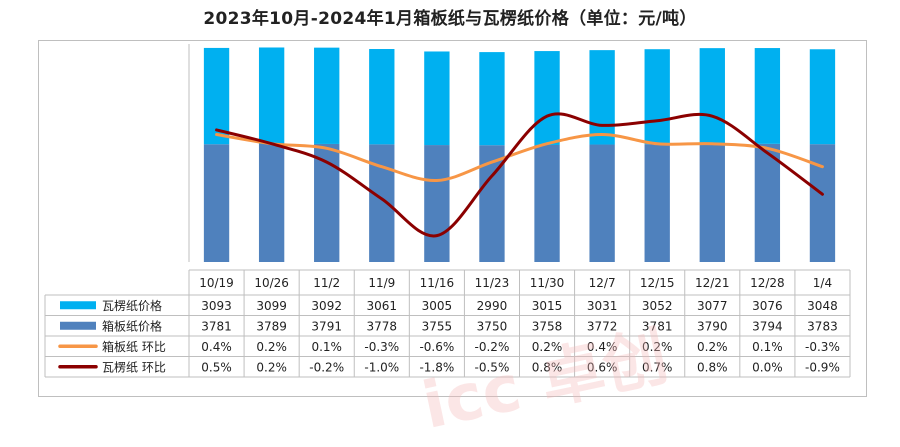 The image size is (900, 447). What do you see at coordinates (547, 203) in the screenshot?
I see `bar-boxboard-11/30` at bounding box center [547, 203].